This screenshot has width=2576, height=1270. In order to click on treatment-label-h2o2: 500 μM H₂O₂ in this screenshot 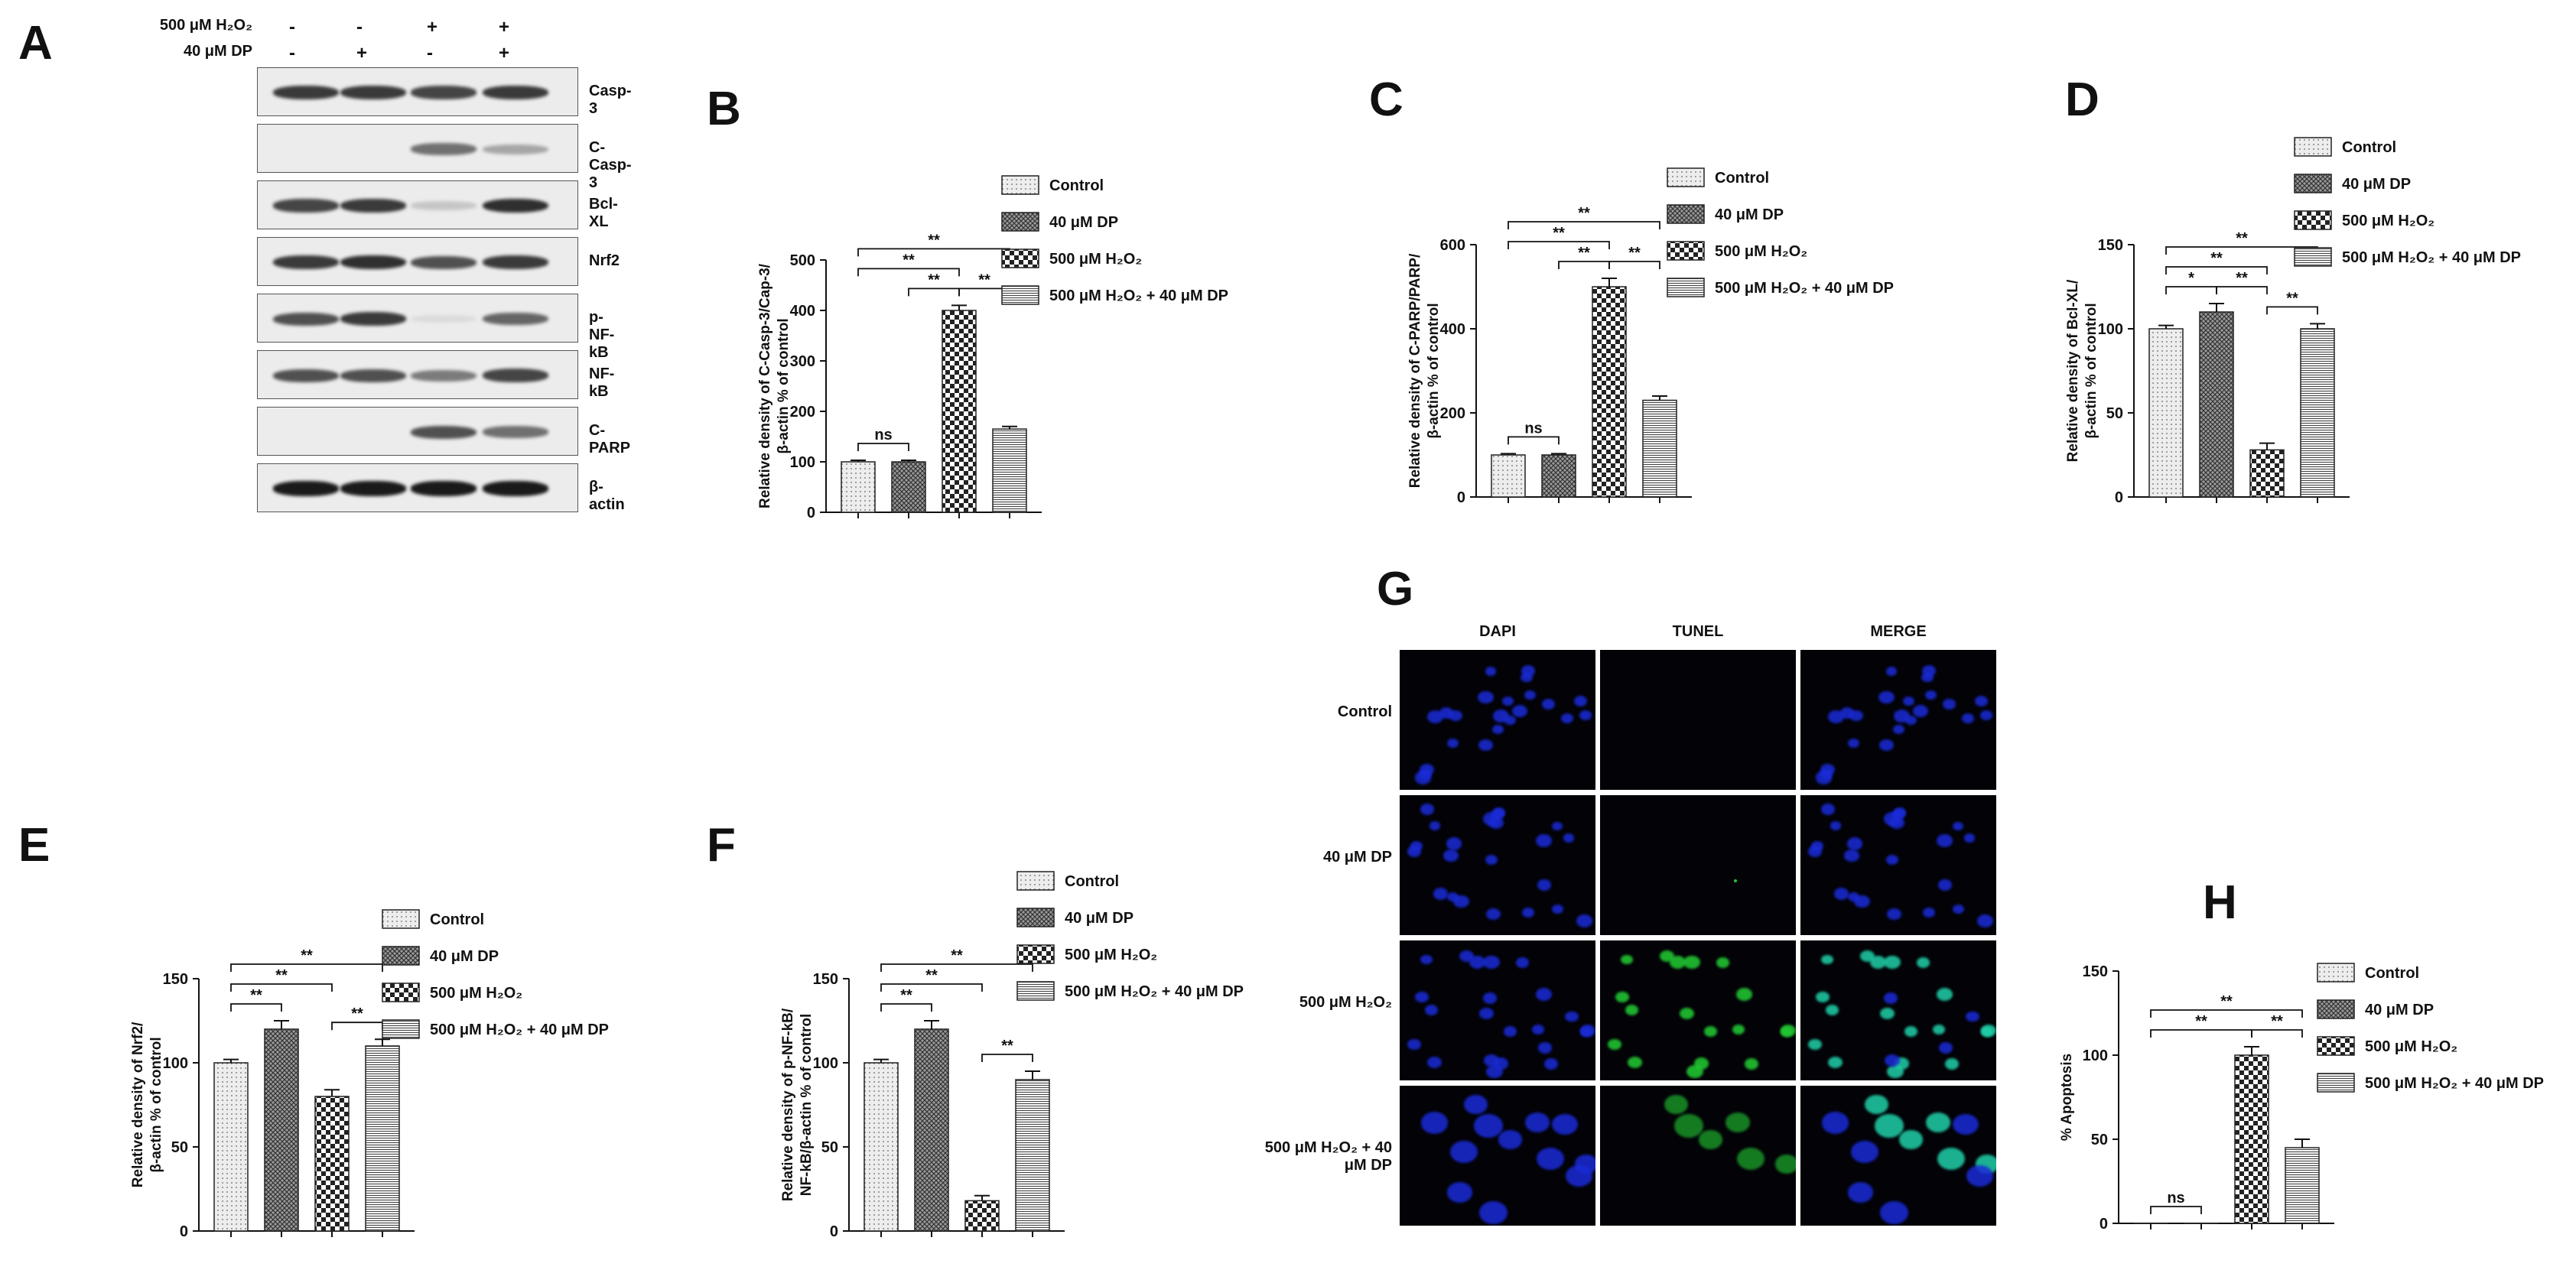, I will do `click(195, 26)`.